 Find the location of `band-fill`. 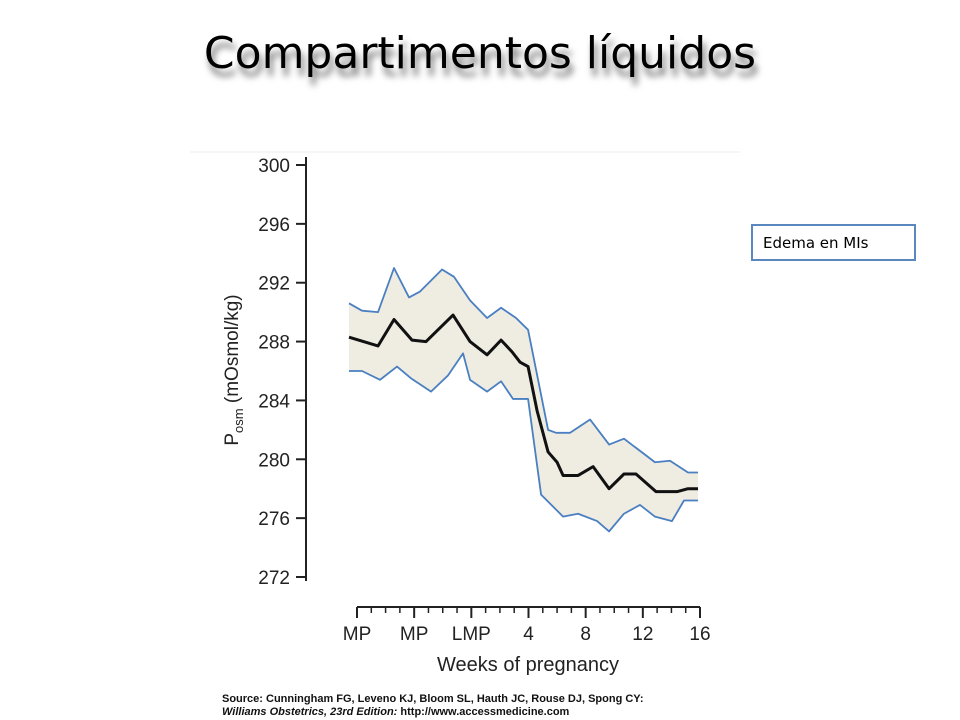

band-fill is located at coordinates (523, 400).